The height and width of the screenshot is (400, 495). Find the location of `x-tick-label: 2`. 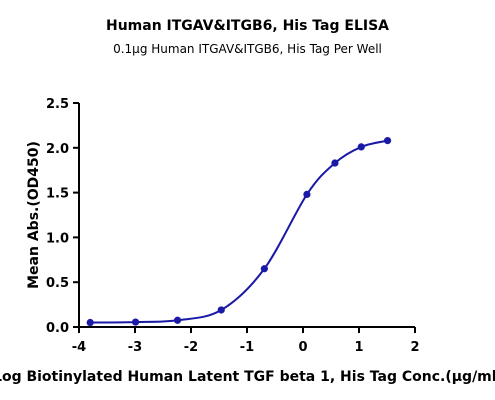

x-tick-label: 2 is located at coordinates (414, 347).